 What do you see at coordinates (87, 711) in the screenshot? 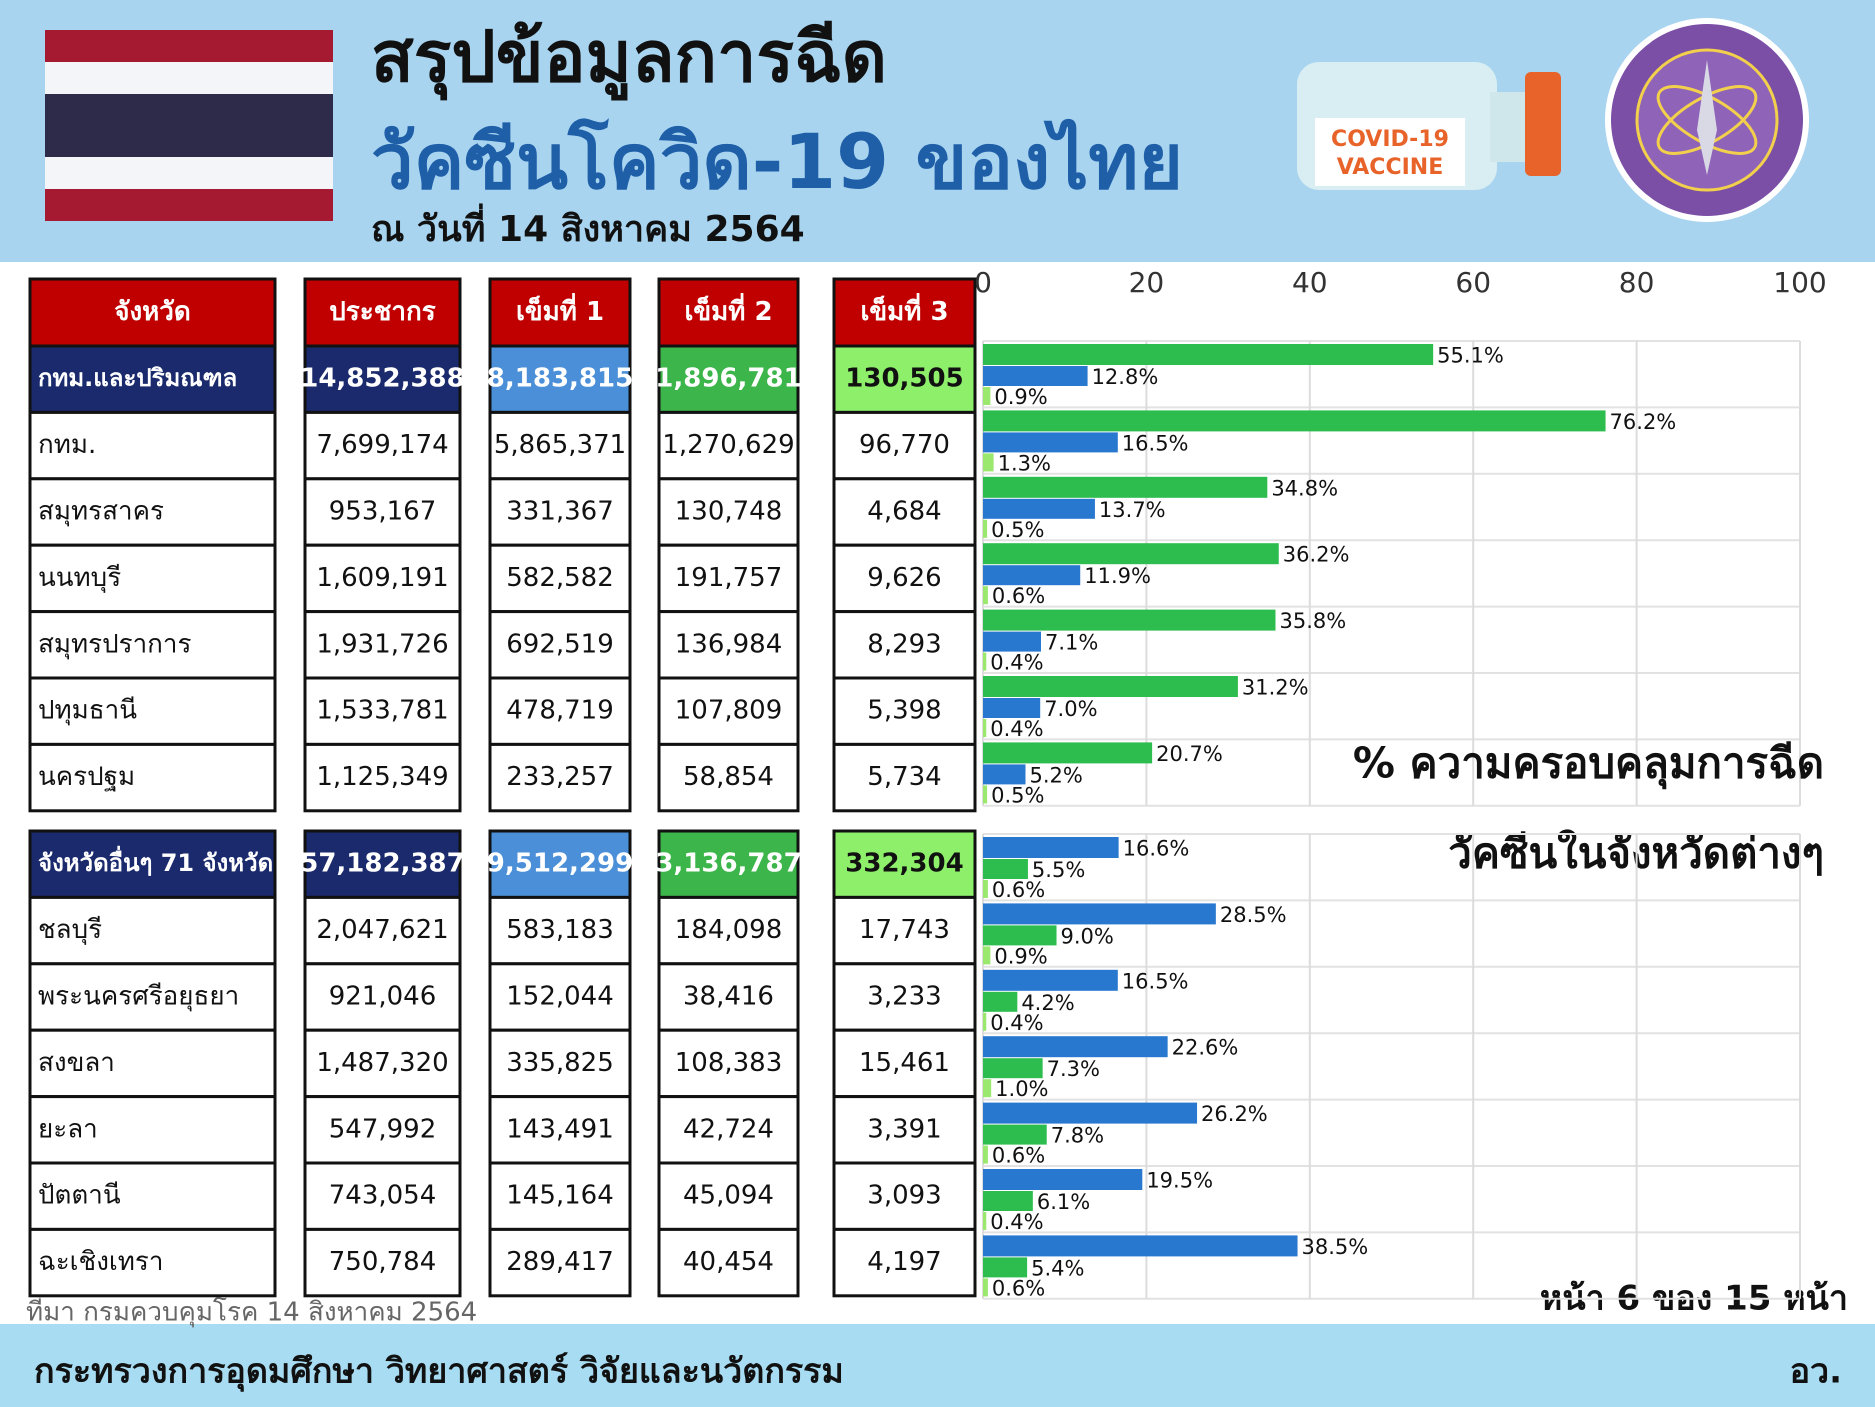
I see `province-name: ปทุมธานี` at bounding box center [87, 711].